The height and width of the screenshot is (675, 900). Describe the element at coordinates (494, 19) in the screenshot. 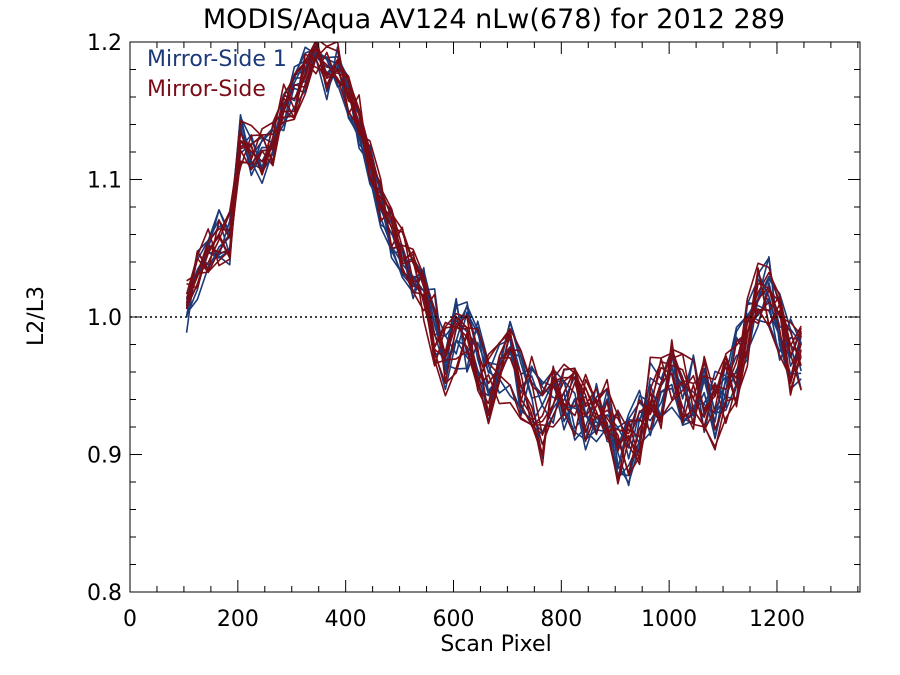

I see `chart-title: MODIS/Aqua AV124 nLw(678) for 2012 289` at that location.